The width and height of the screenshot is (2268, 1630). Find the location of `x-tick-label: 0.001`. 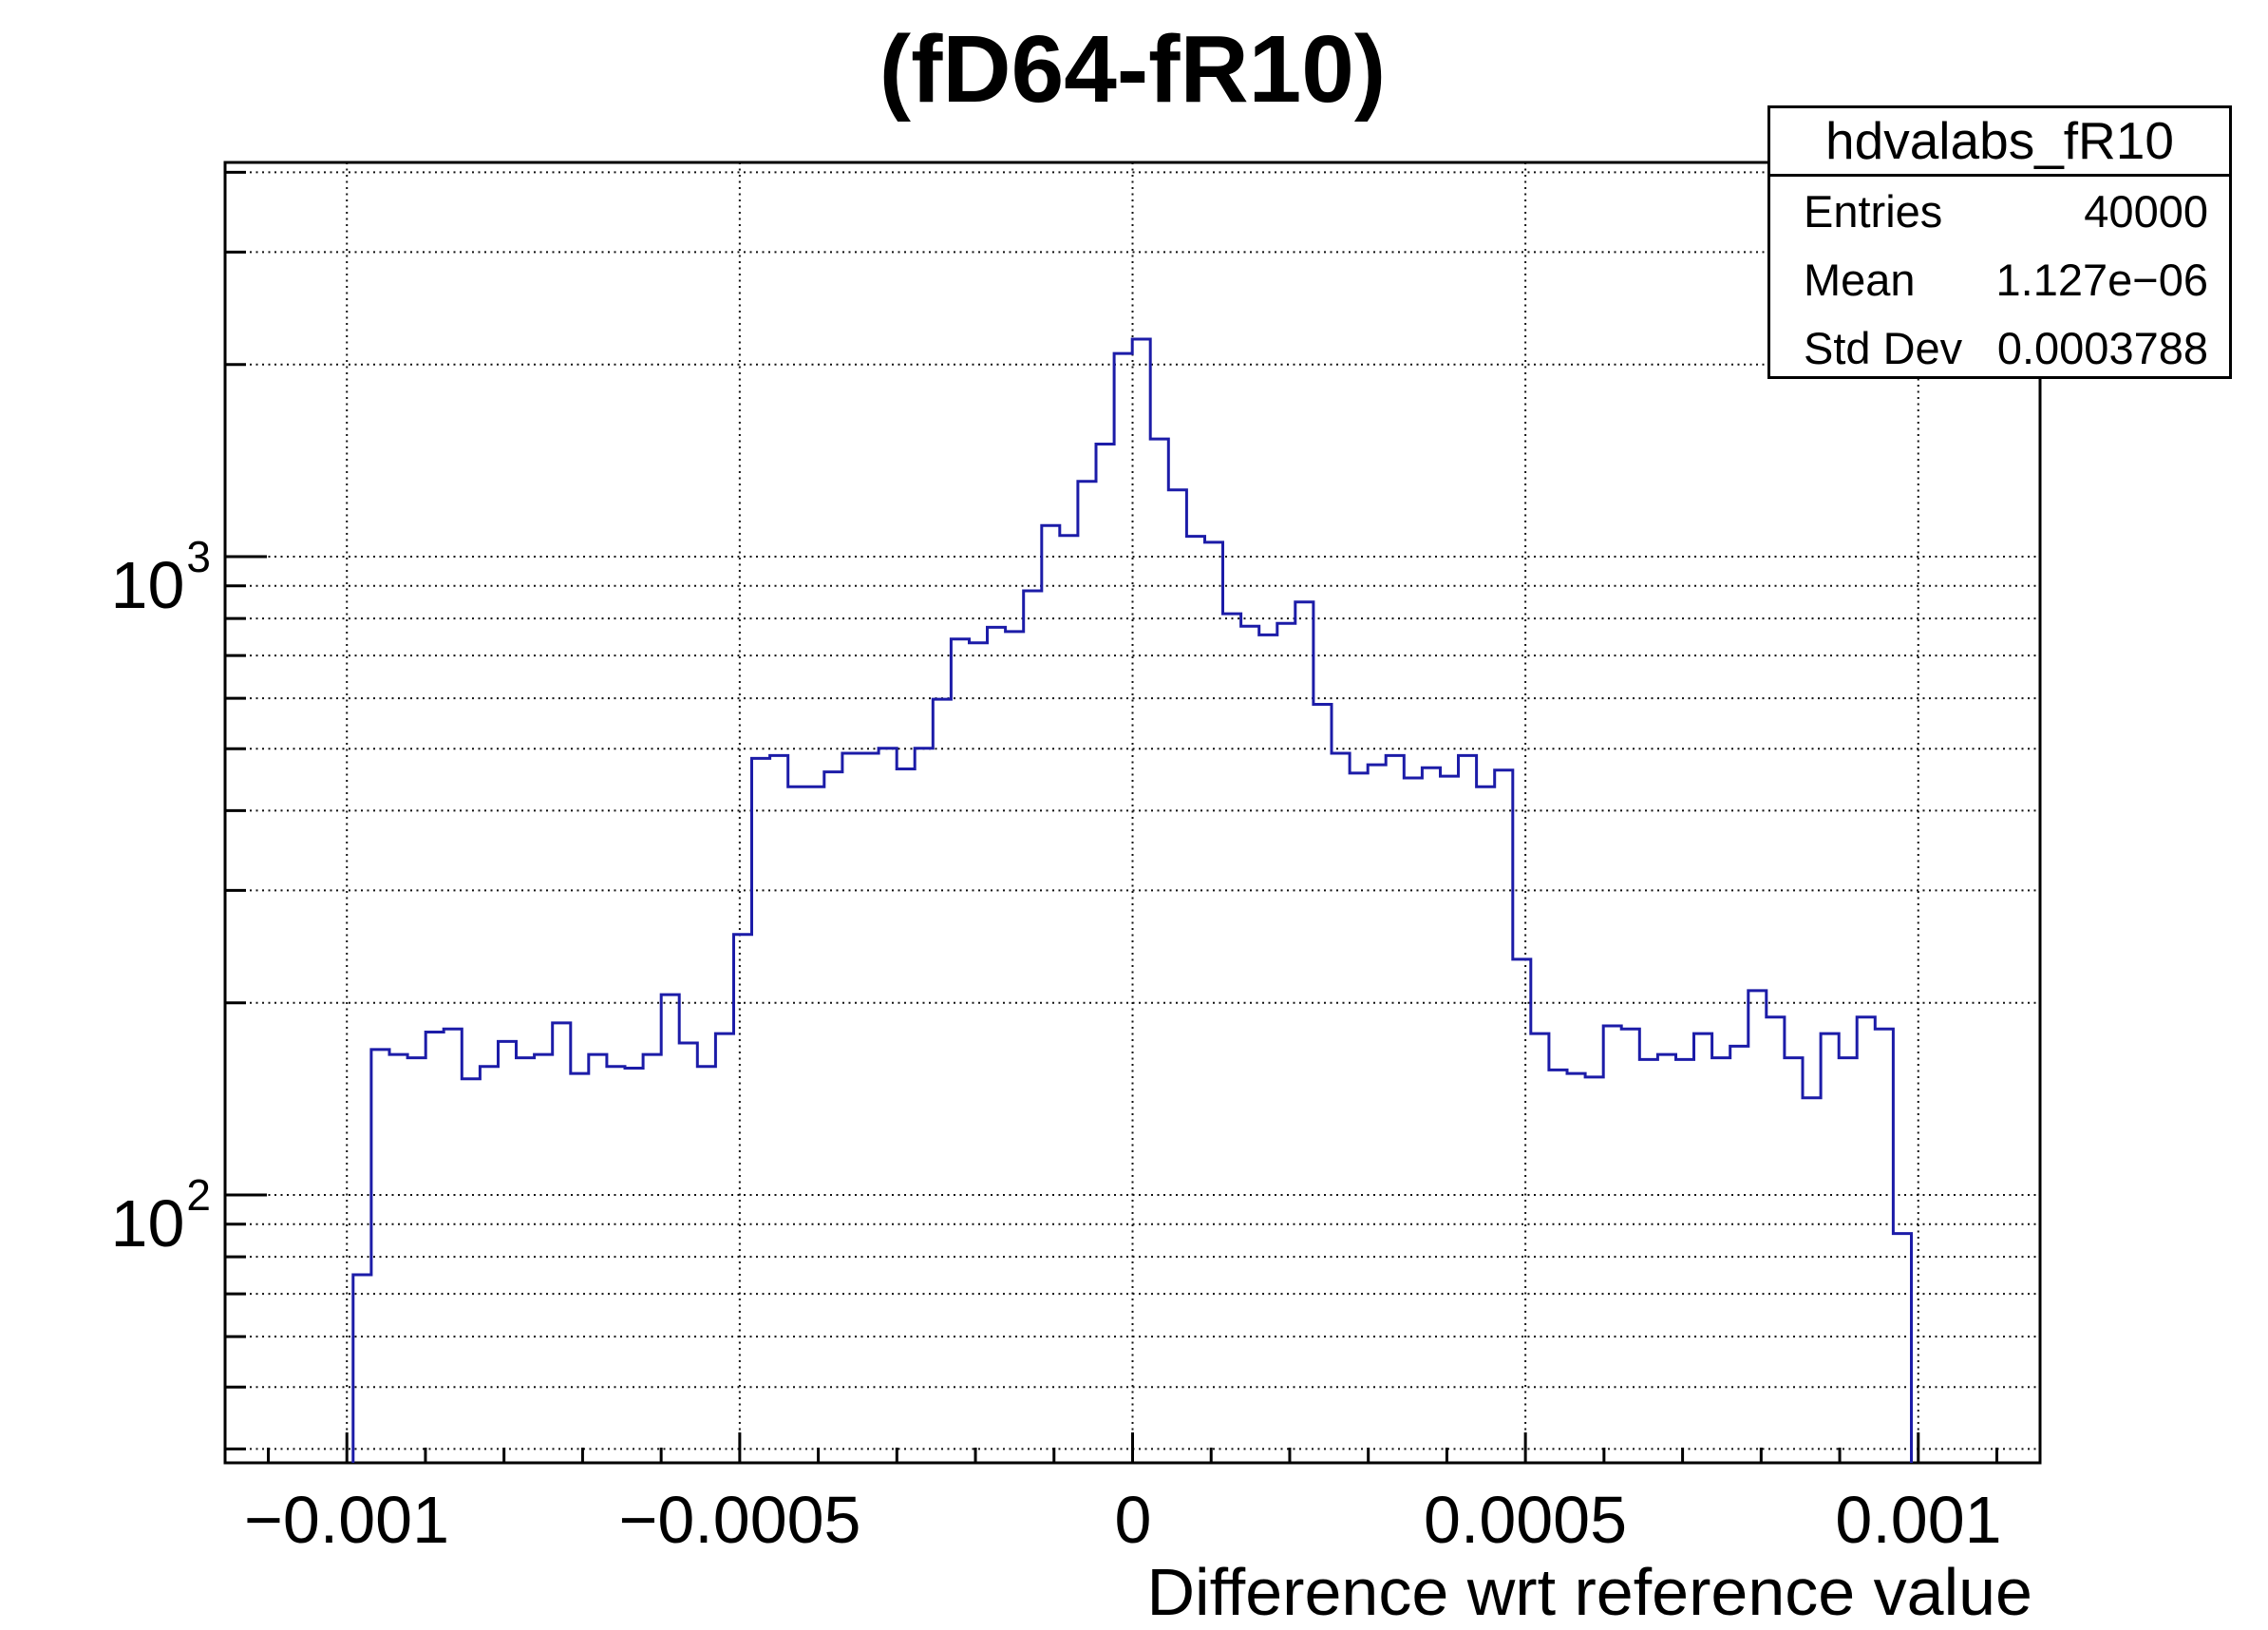

x-tick-label: 0.001 is located at coordinates (1919, 1520).